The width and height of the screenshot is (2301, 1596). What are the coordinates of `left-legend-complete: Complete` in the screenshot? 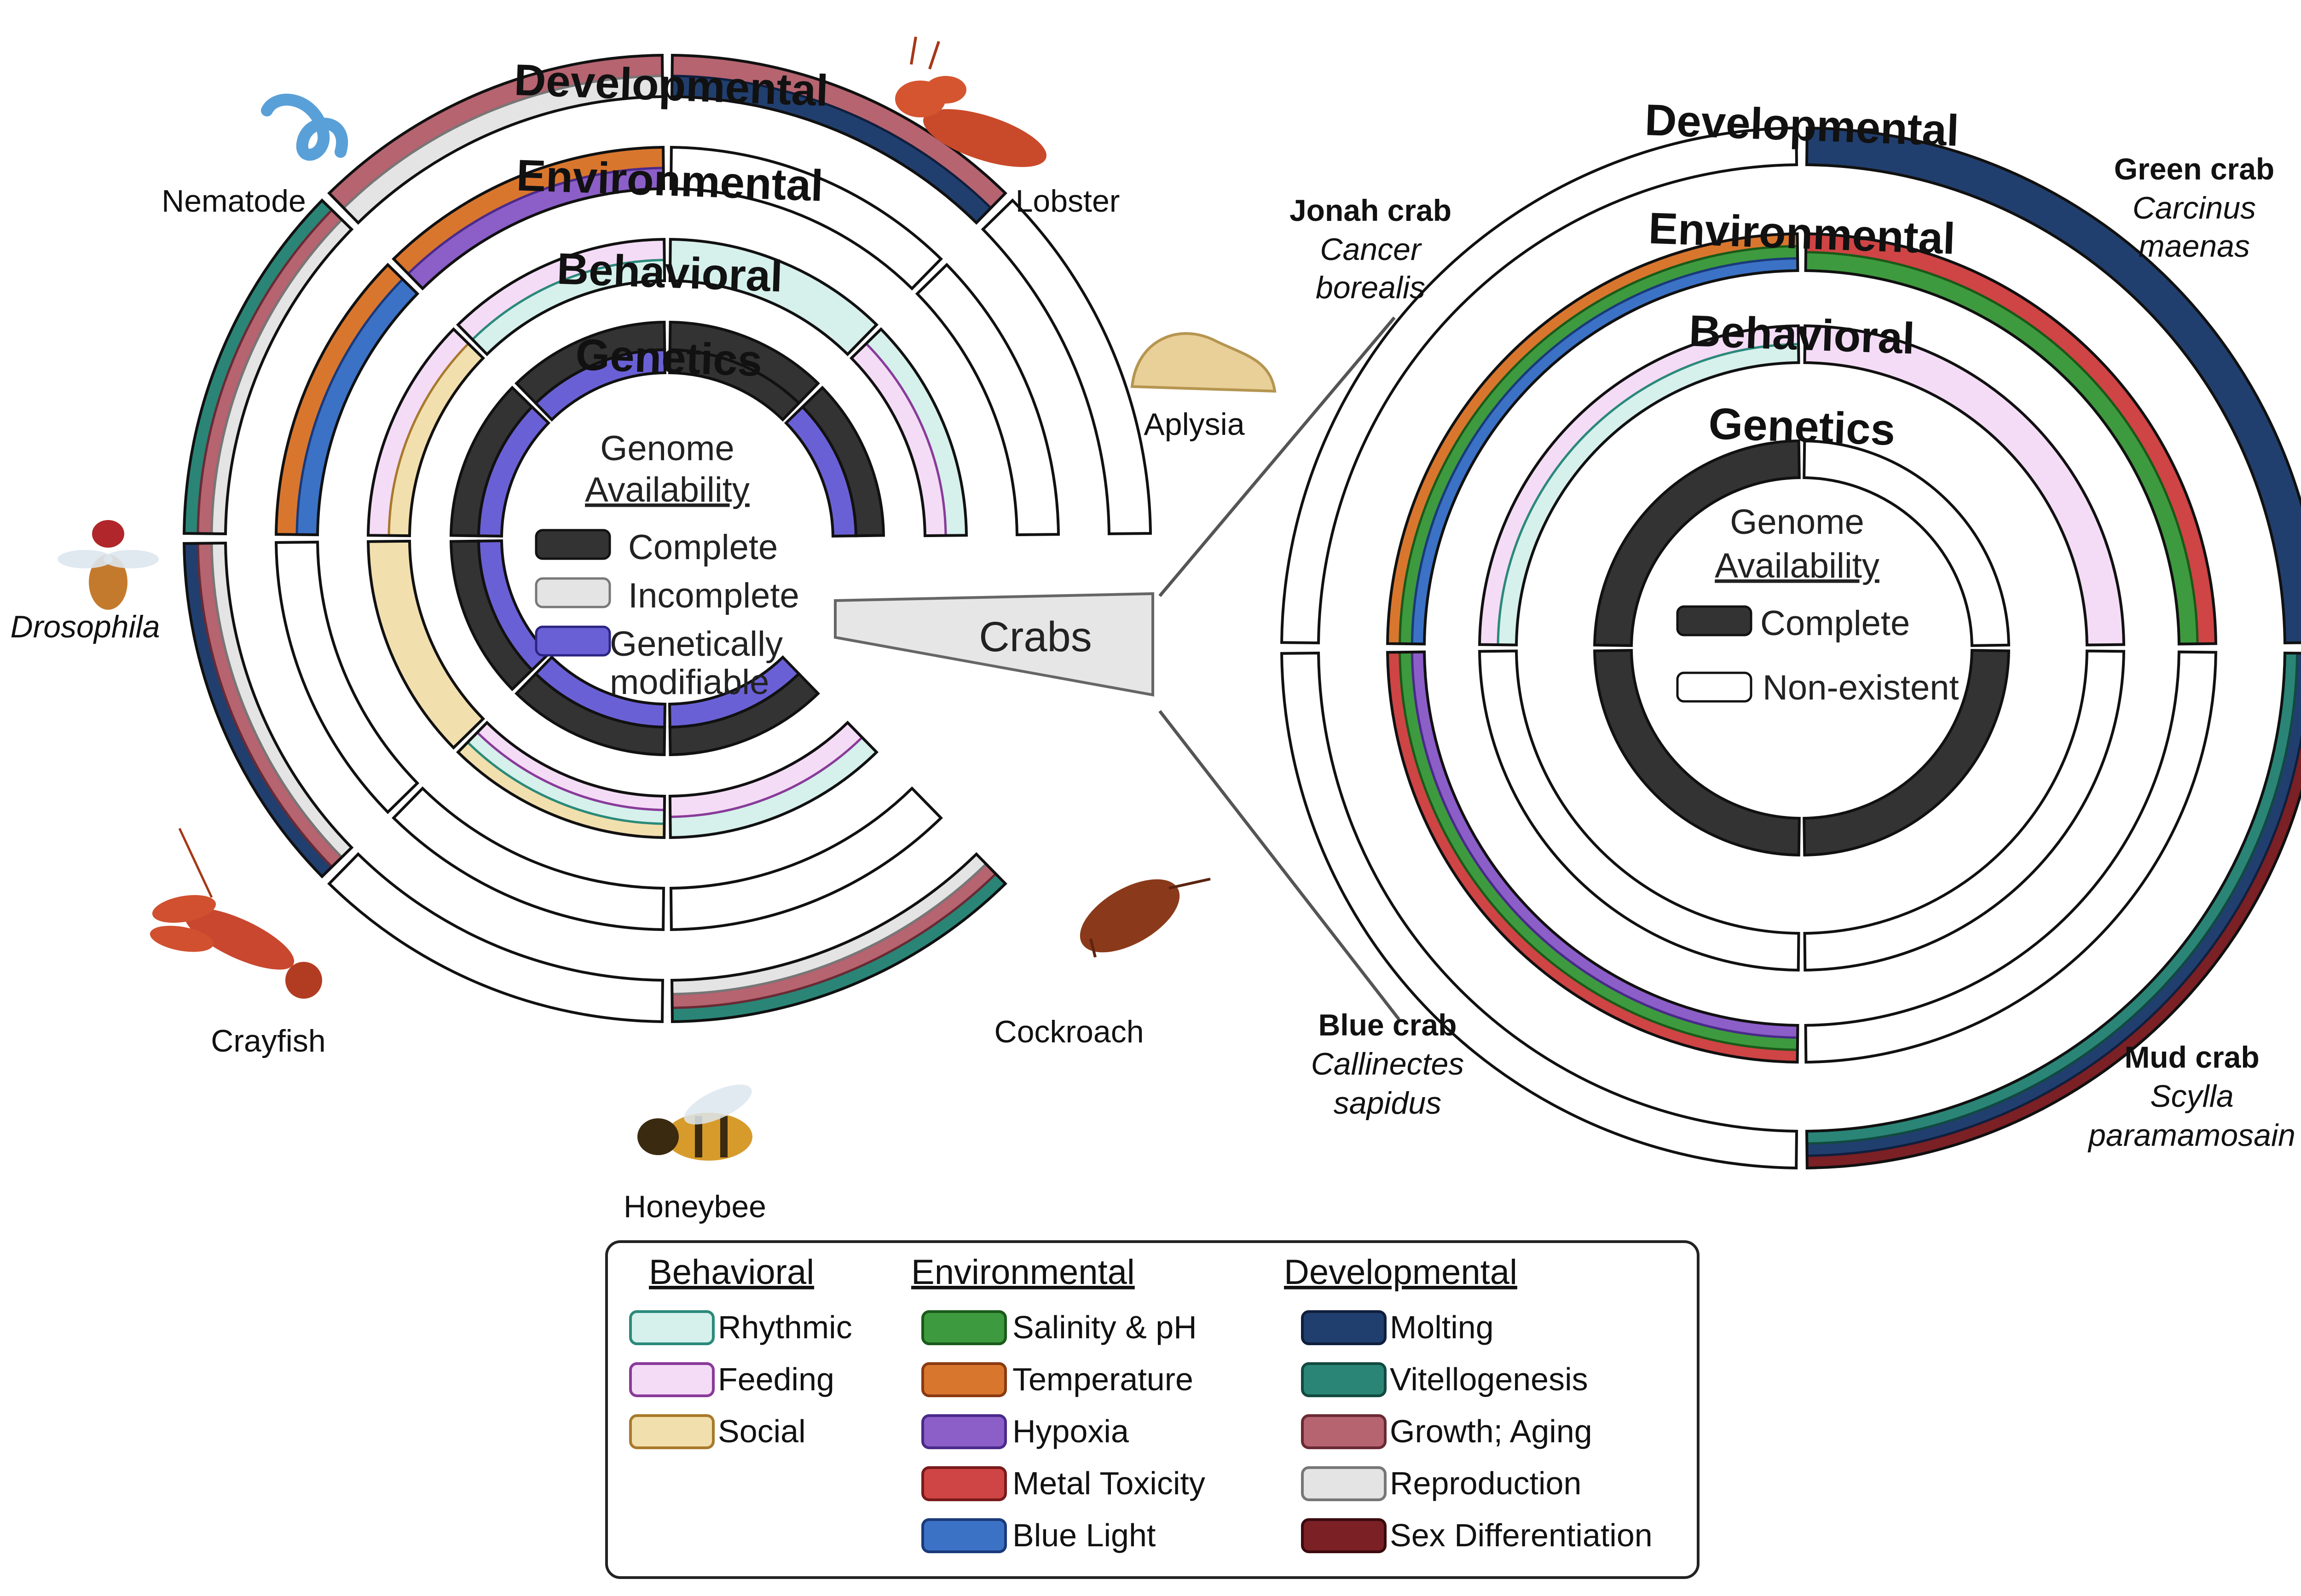 It's located at (703, 547).